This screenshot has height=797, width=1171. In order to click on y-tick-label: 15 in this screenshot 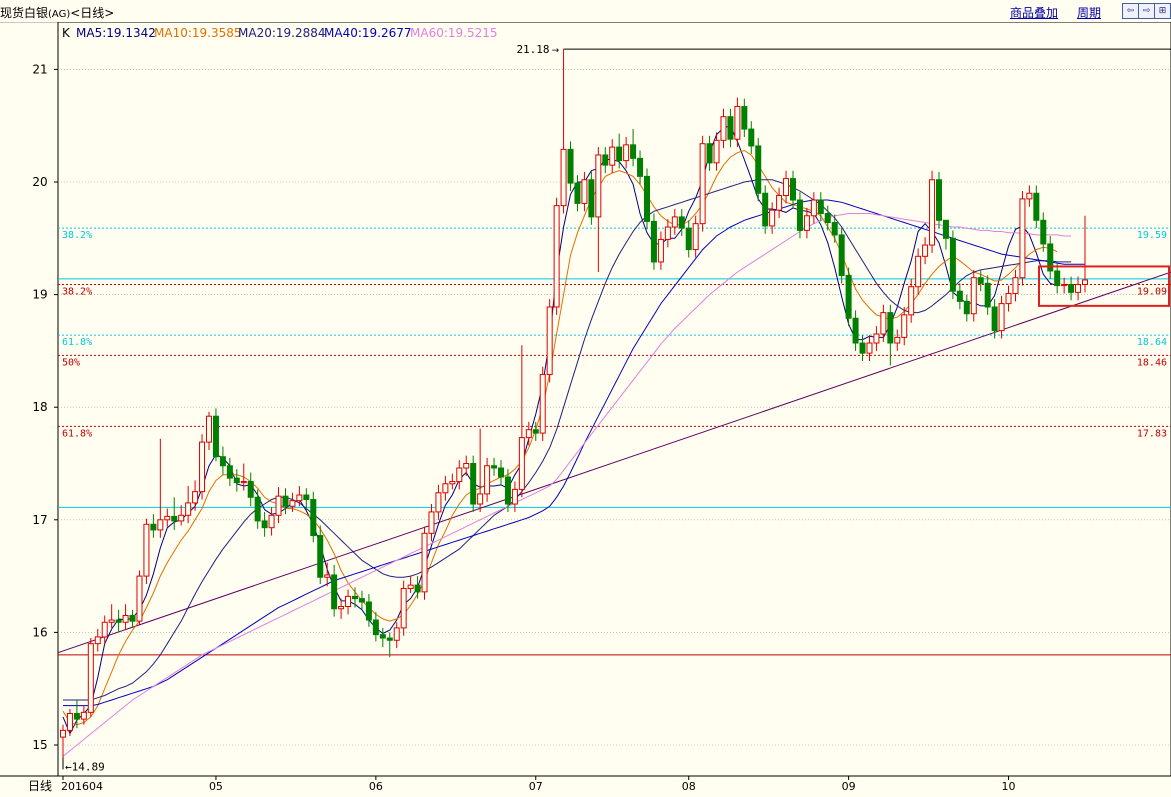, I will do `click(39, 745)`.